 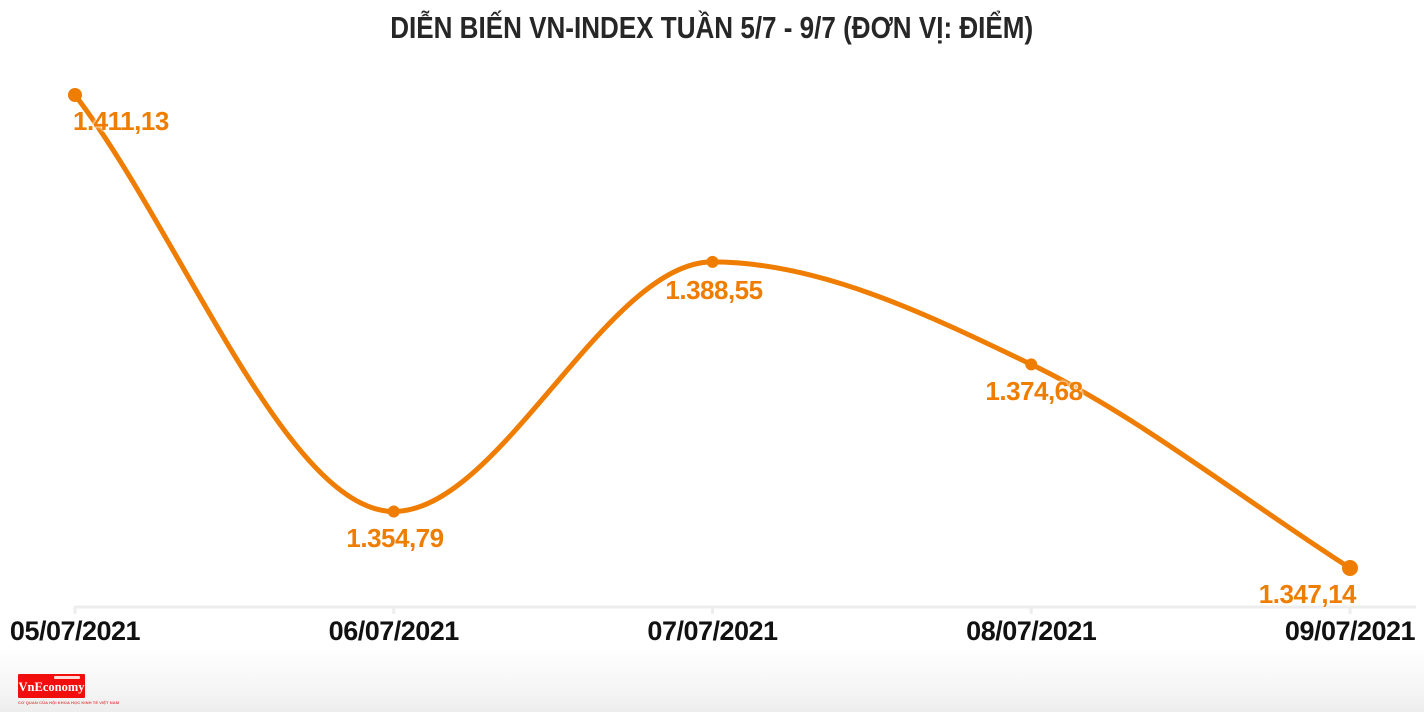 What do you see at coordinates (75, 631) in the screenshot?
I see `x-axis-label: 05/07/2021` at bounding box center [75, 631].